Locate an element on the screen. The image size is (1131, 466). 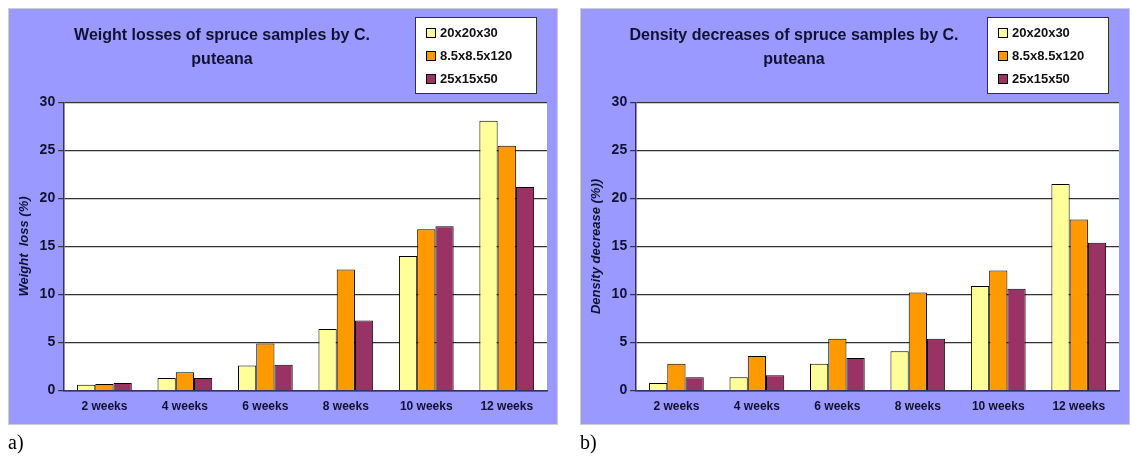
chart-title: Density decreases of spruce samples by C. puteana is located at coordinates (794, 47).